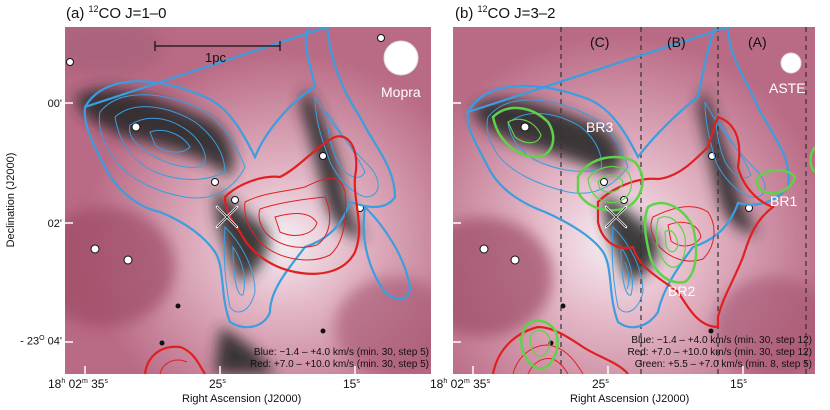 This screenshot has height=410, width=830. I want to click on br2-label: BR2, so click(682, 291).